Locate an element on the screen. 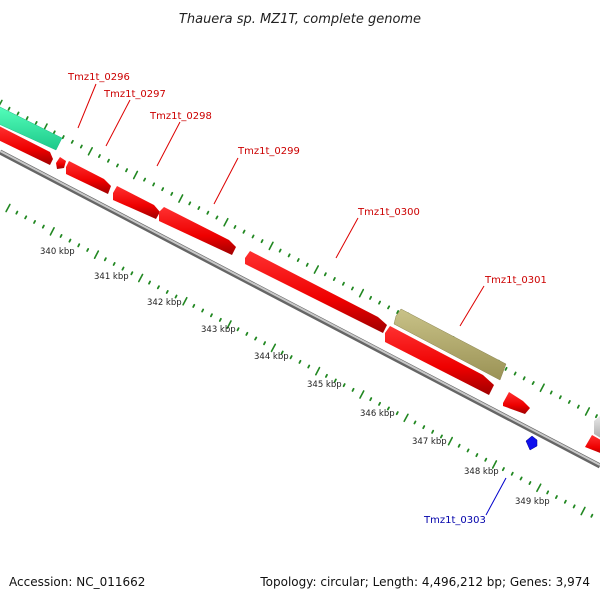 The width and height of the screenshot is (600, 600). gene-label: Tmz1t_0296 is located at coordinates (98, 77).